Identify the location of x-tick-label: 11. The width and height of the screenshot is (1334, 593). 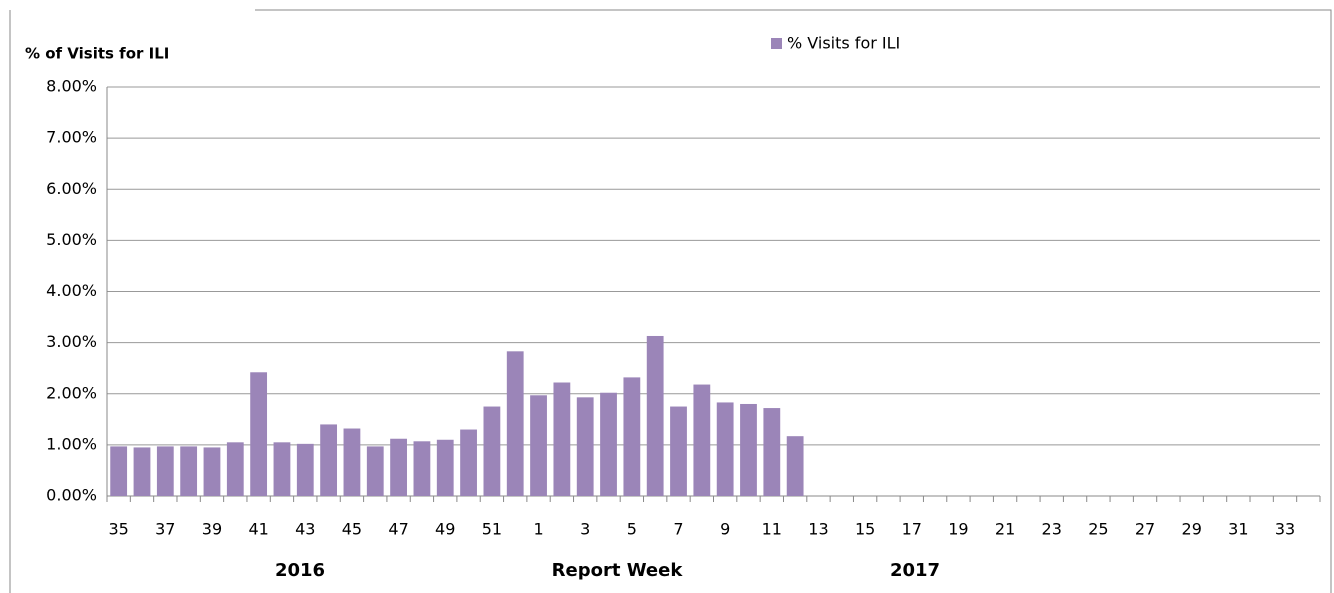
(772, 529).